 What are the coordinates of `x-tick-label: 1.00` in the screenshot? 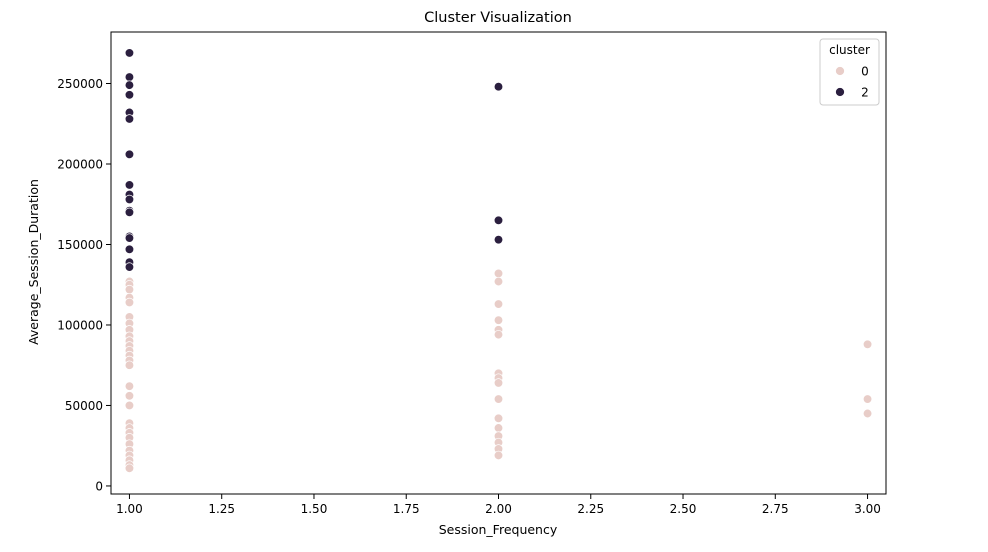 It's located at (129, 509).